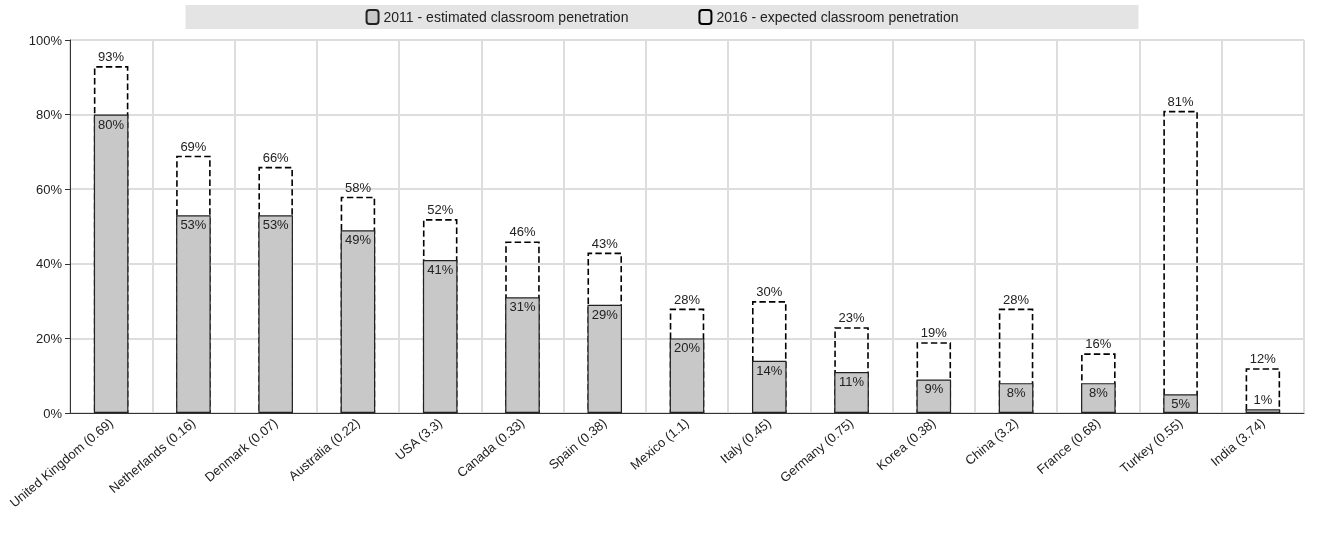 Image resolution: width=1324 pixels, height=553 pixels. Describe the element at coordinates (49, 189) in the screenshot. I see `y-tick-label: 60%` at that location.